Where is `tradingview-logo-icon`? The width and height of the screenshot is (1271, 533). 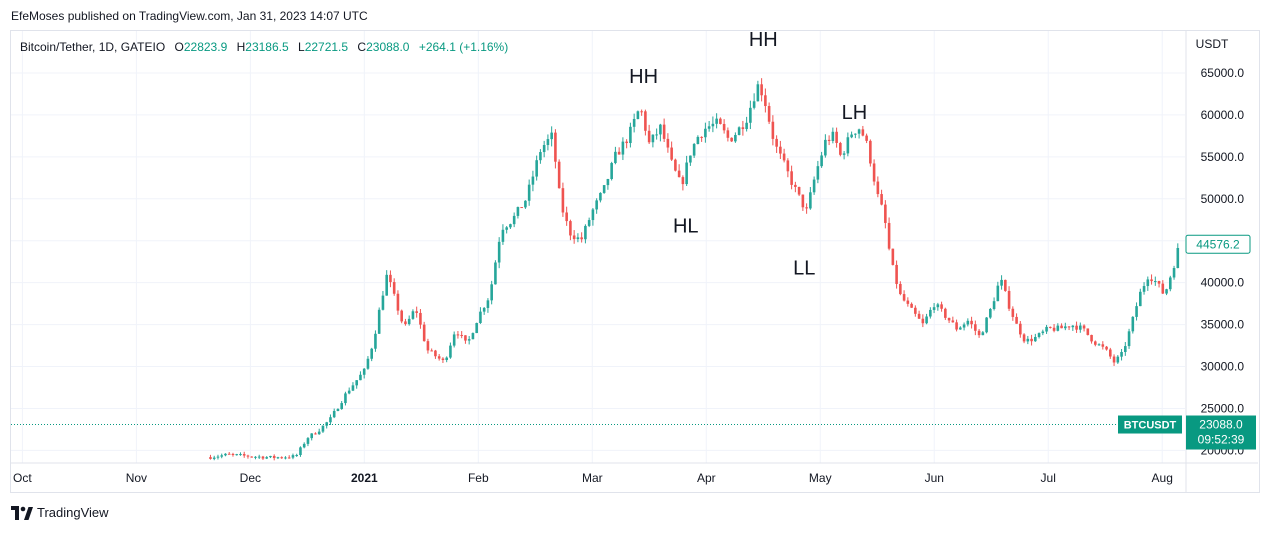
tradingview-logo-icon is located at coordinates (22, 512).